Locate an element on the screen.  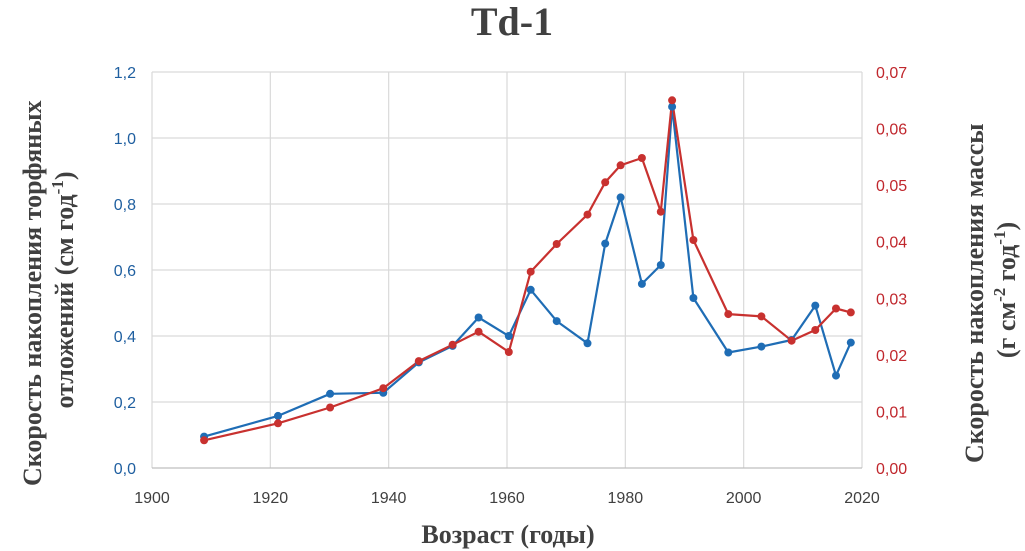
x-tick-label: 2020 is located at coordinates (862, 498).